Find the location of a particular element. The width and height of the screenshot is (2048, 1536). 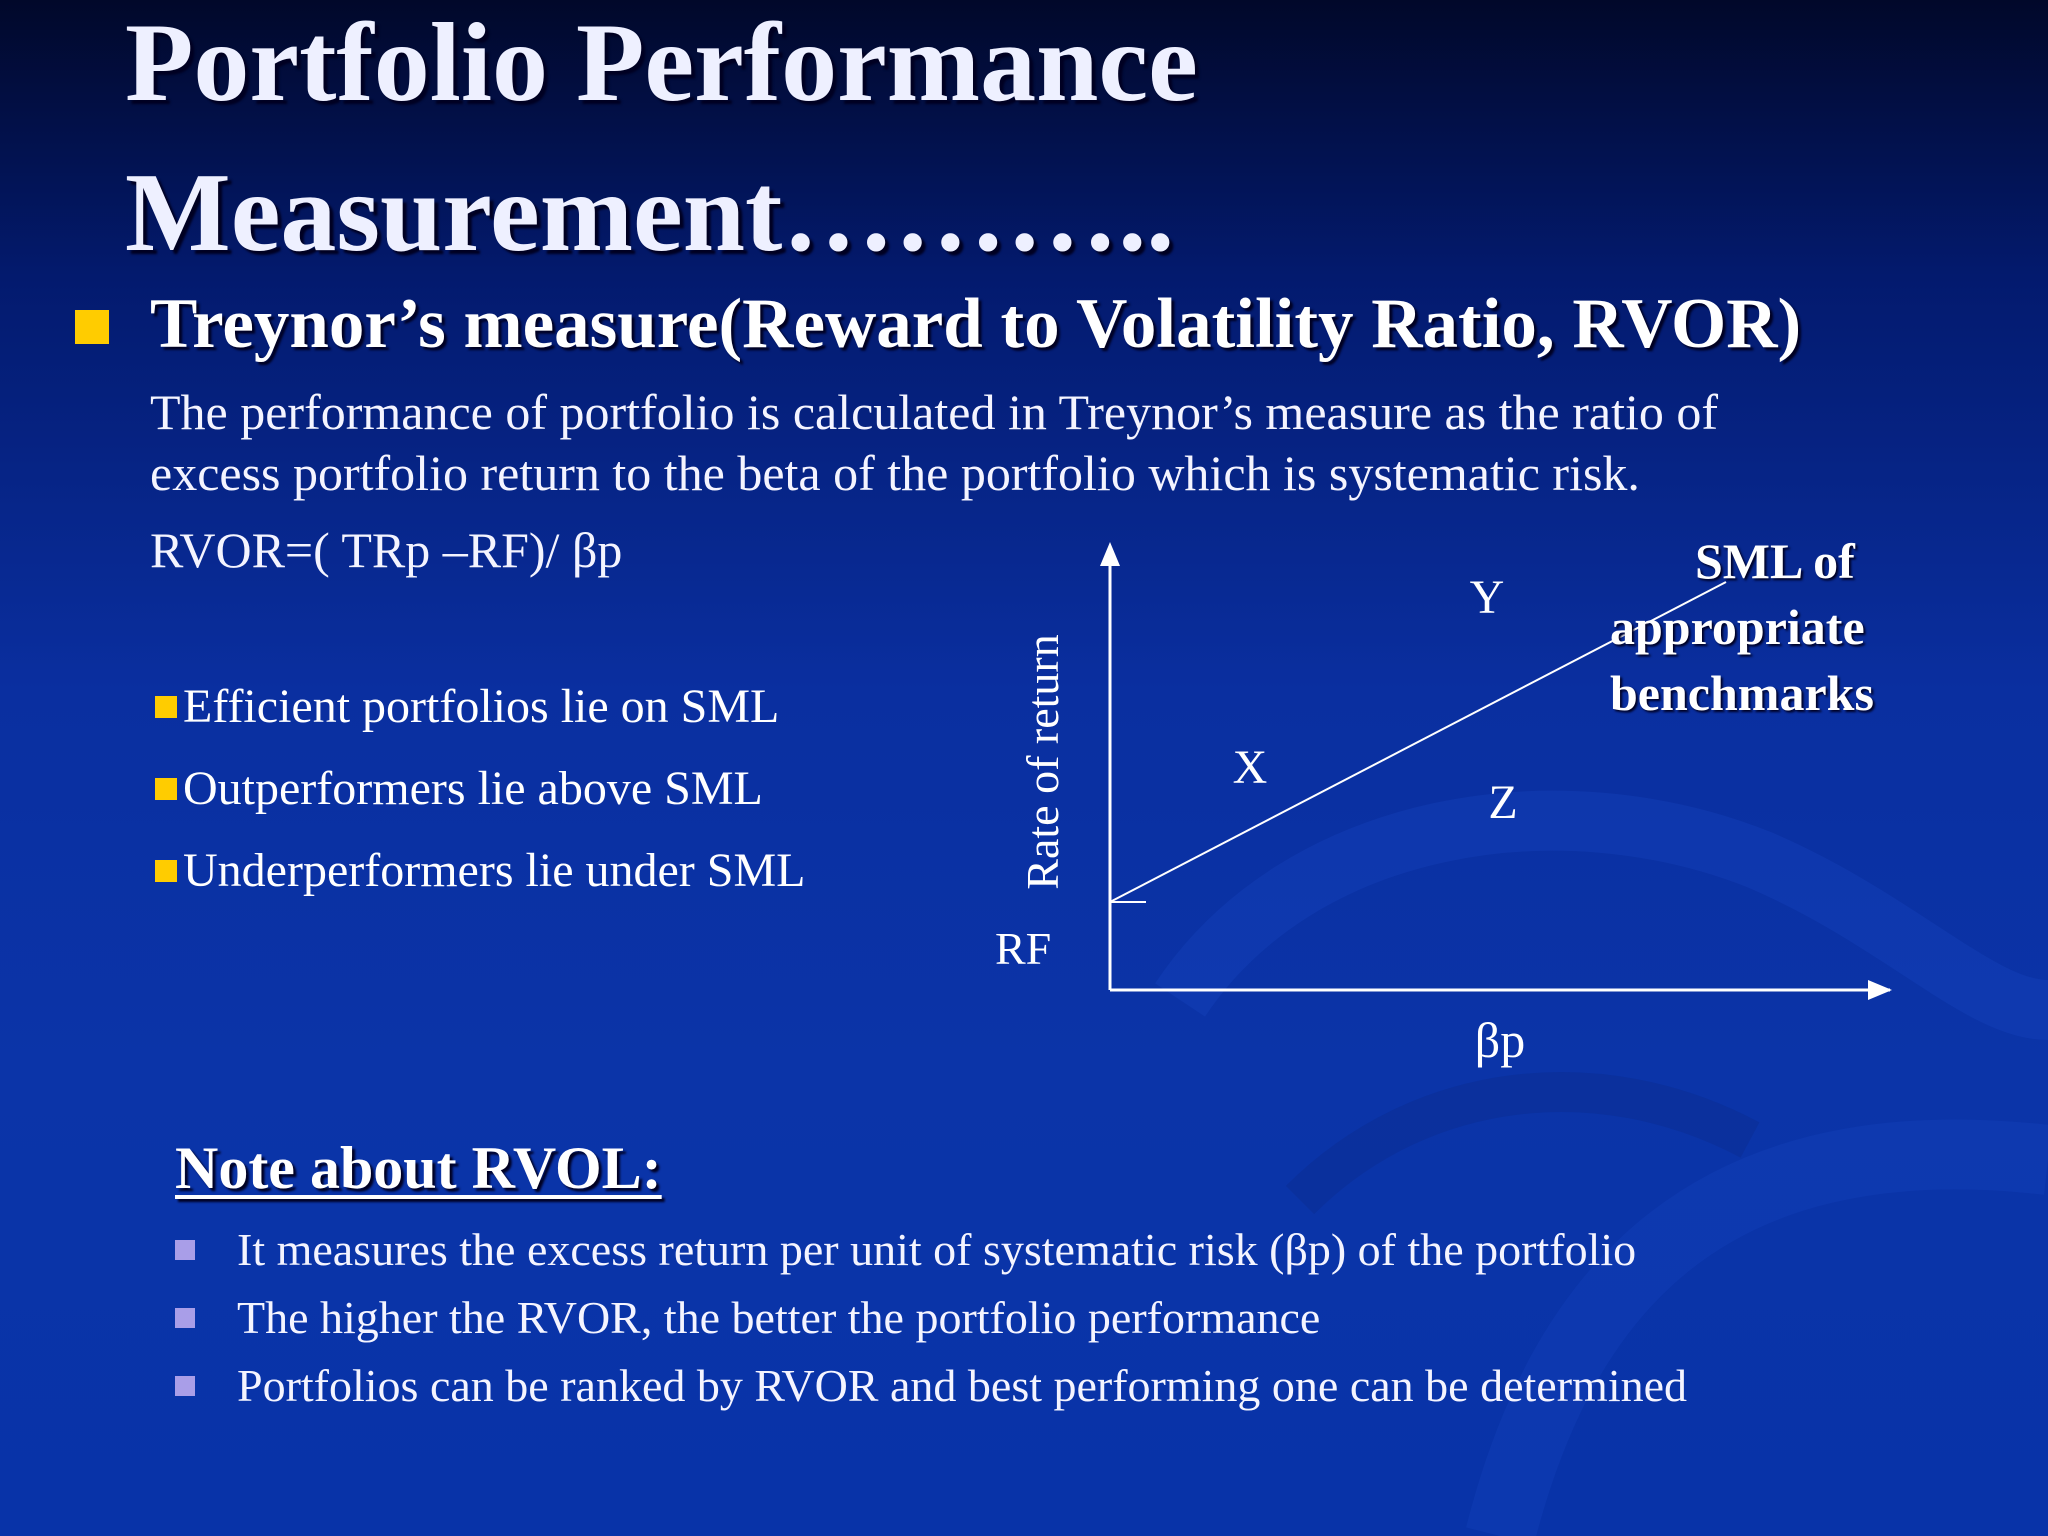

point-x-label: X is located at coordinates (1250, 767).